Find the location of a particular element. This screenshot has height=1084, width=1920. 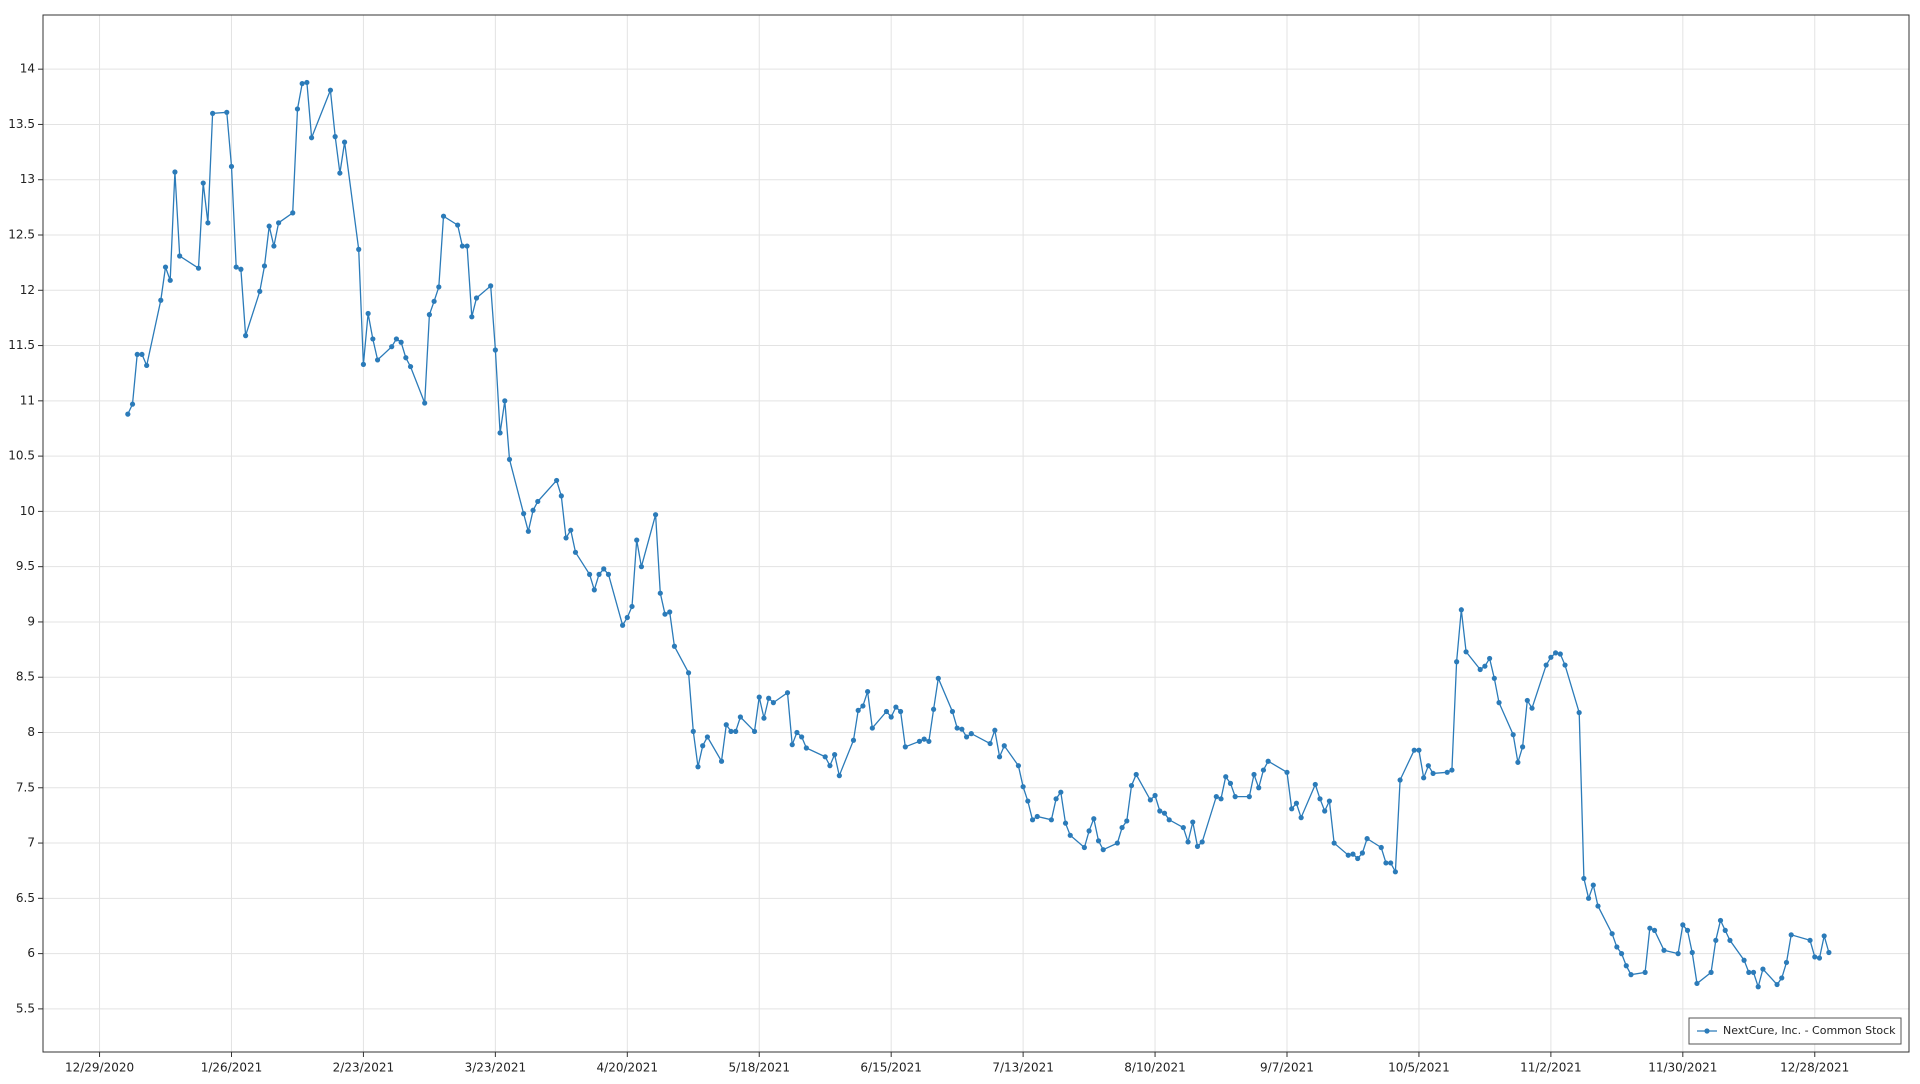

y-tick-label: 13 is located at coordinates (27, 179).